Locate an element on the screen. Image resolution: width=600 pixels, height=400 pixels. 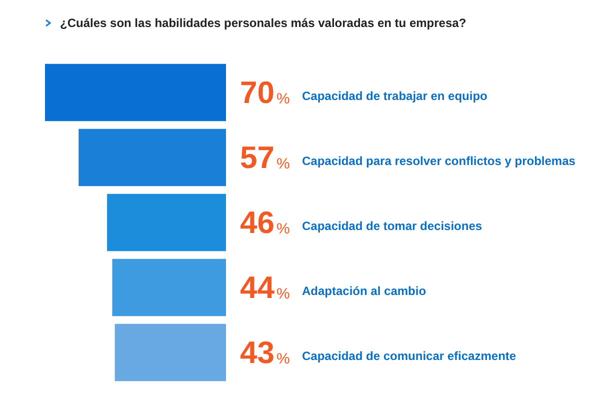
y-tick-label: Capacidad de tomar decisiones is located at coordinates (392, 225).